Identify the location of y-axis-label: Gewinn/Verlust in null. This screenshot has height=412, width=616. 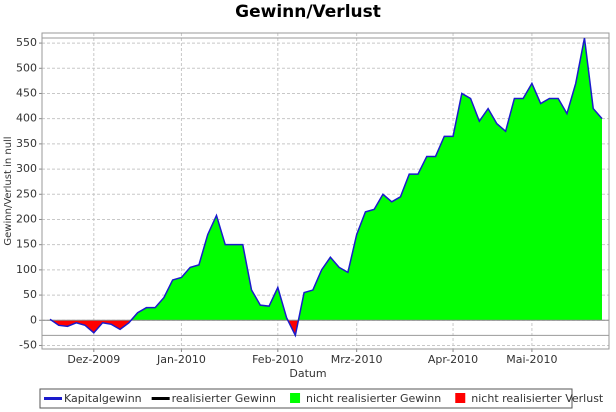
(8, 190).